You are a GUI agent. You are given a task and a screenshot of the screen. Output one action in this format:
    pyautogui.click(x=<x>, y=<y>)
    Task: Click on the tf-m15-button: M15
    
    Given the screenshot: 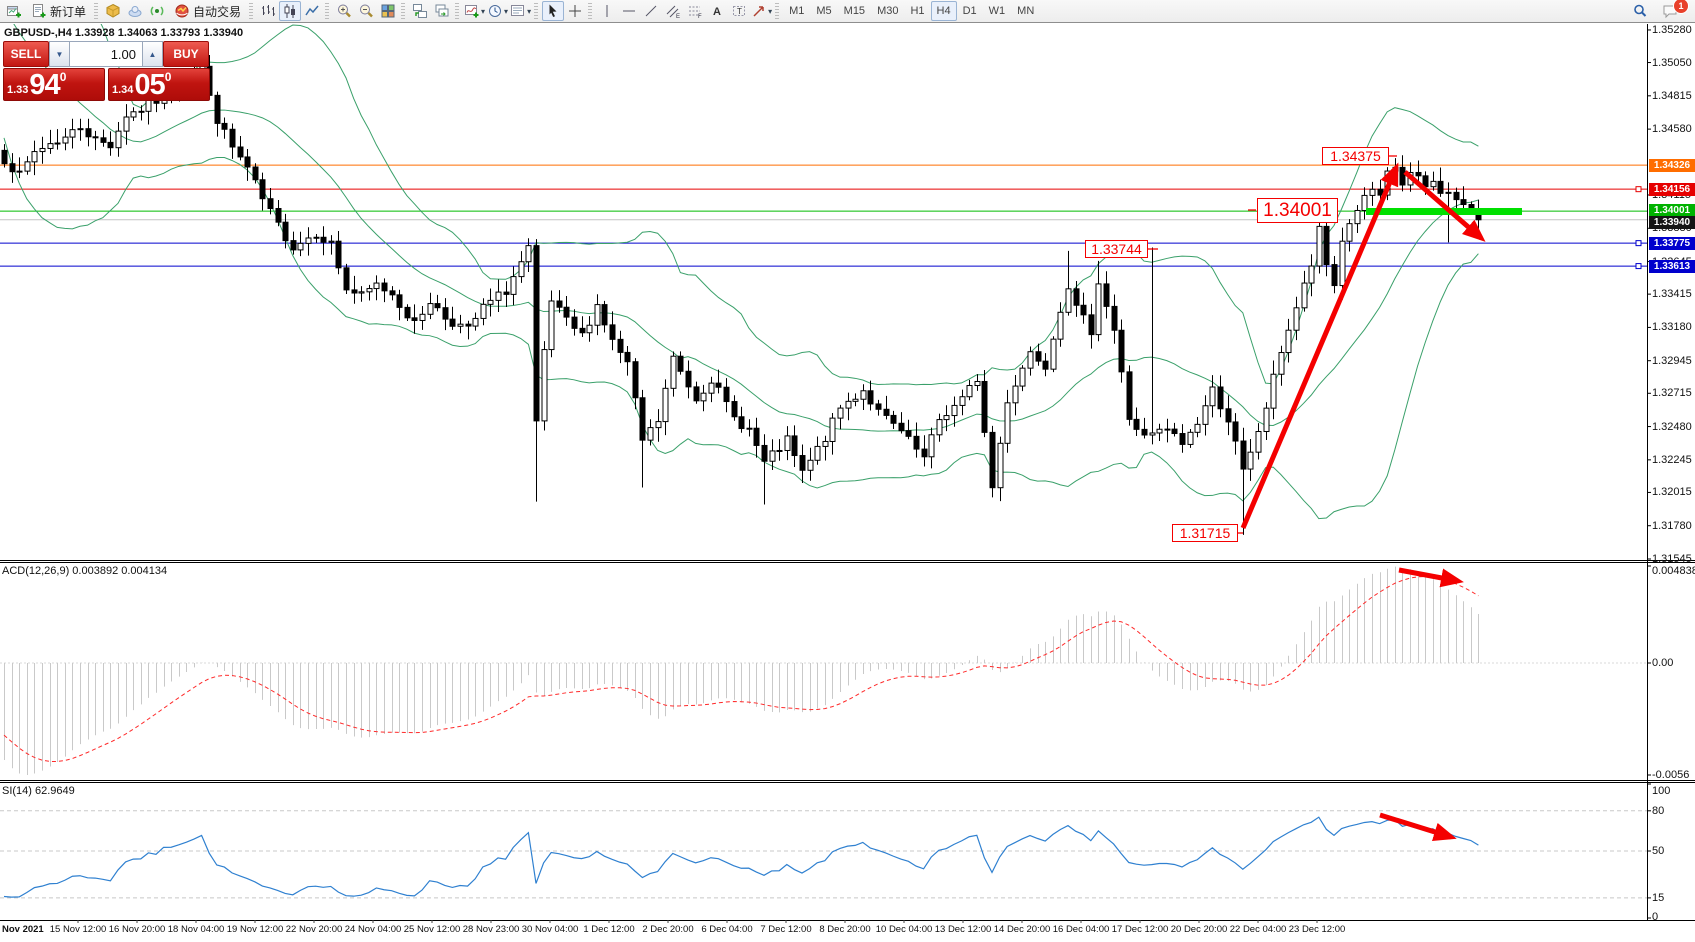 What is the action you would take?
    pyautogui.click(x=854, y=11)
    